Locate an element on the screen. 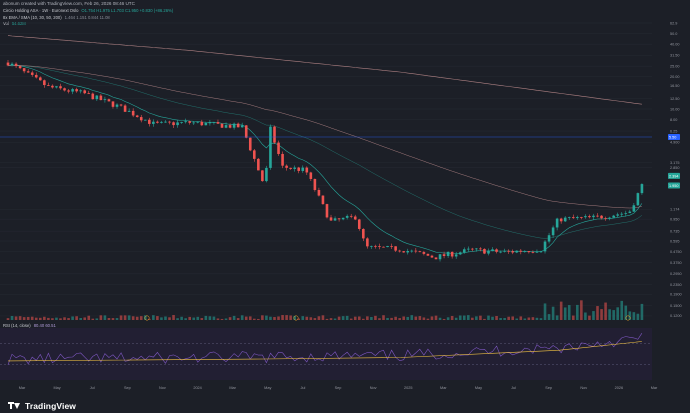 This screenshot has width=690, height=413. earnings-marker-icon is located at coordinates (628, 318).